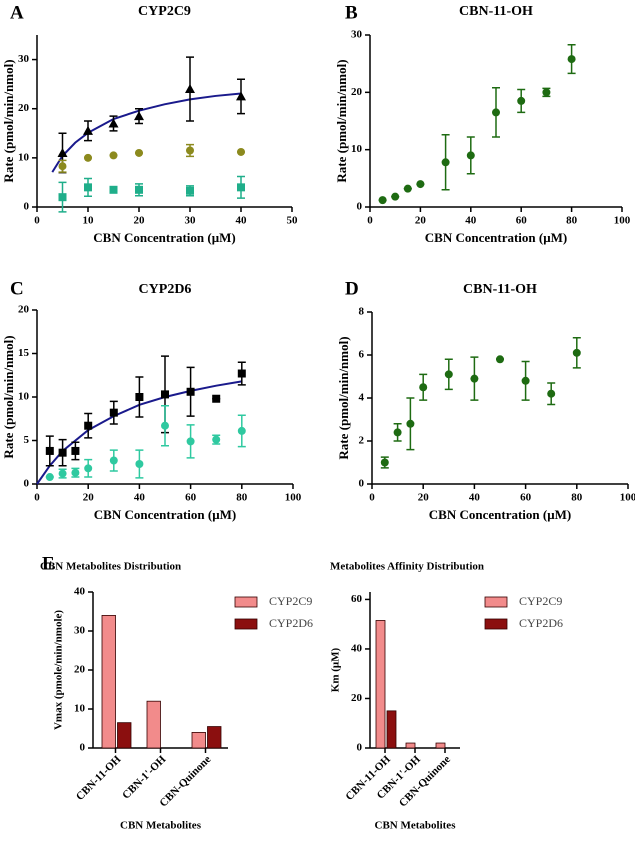 This screenshot has height=841, width=635. What do you see at coordinates (293, 221) in the screenshot?
I see `x-tick-label: 50` at bounding box center [293, 221].